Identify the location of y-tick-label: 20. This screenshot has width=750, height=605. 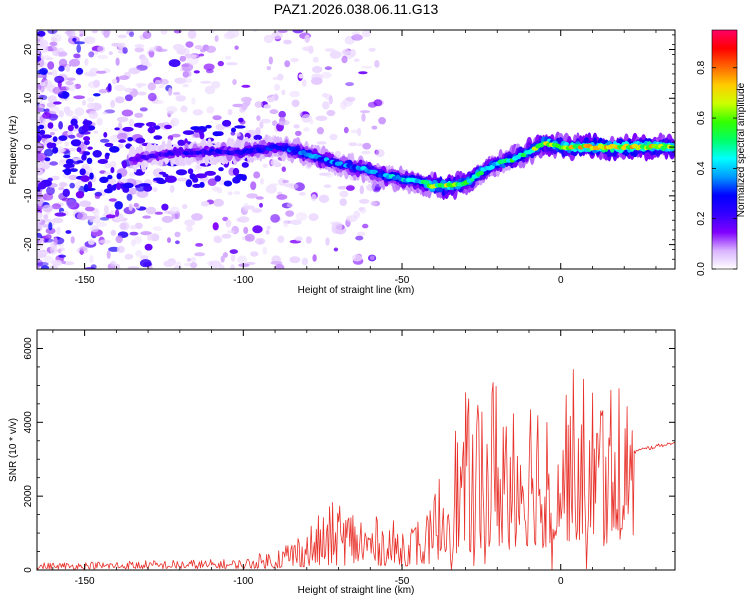
(28, 50).